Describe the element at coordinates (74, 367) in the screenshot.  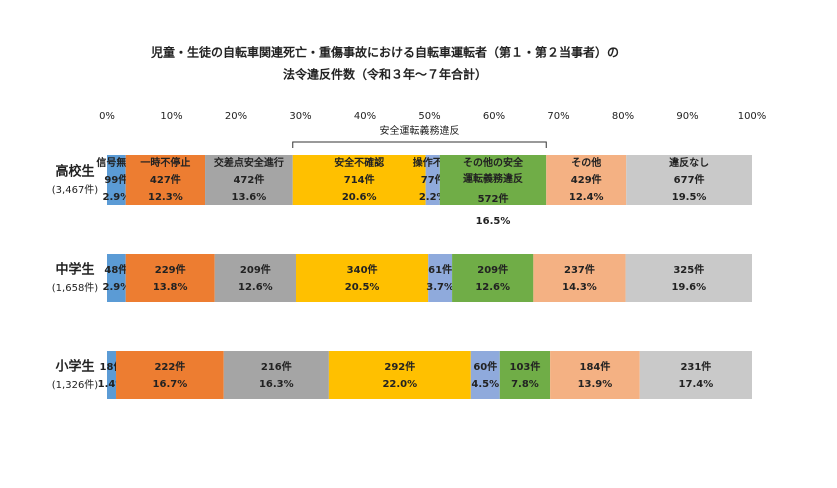
I see `category-label: 小学生` at that location.